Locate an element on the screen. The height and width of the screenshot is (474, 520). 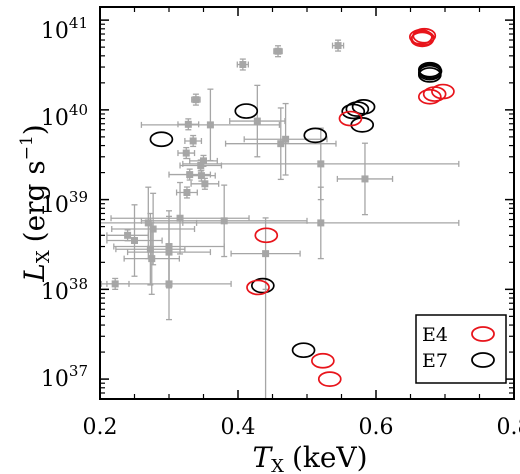
x-axis-label: TX (keV) is located at coordinates (309, 457).